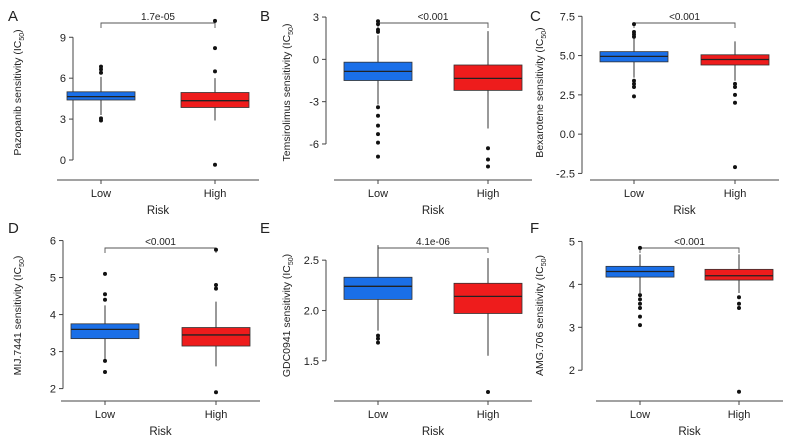 The image size is (786, 443). What do you see at coordinates (572, 242) in the screenshot?
I see `y-tick-label: 5` at bounding box center [572, 242].